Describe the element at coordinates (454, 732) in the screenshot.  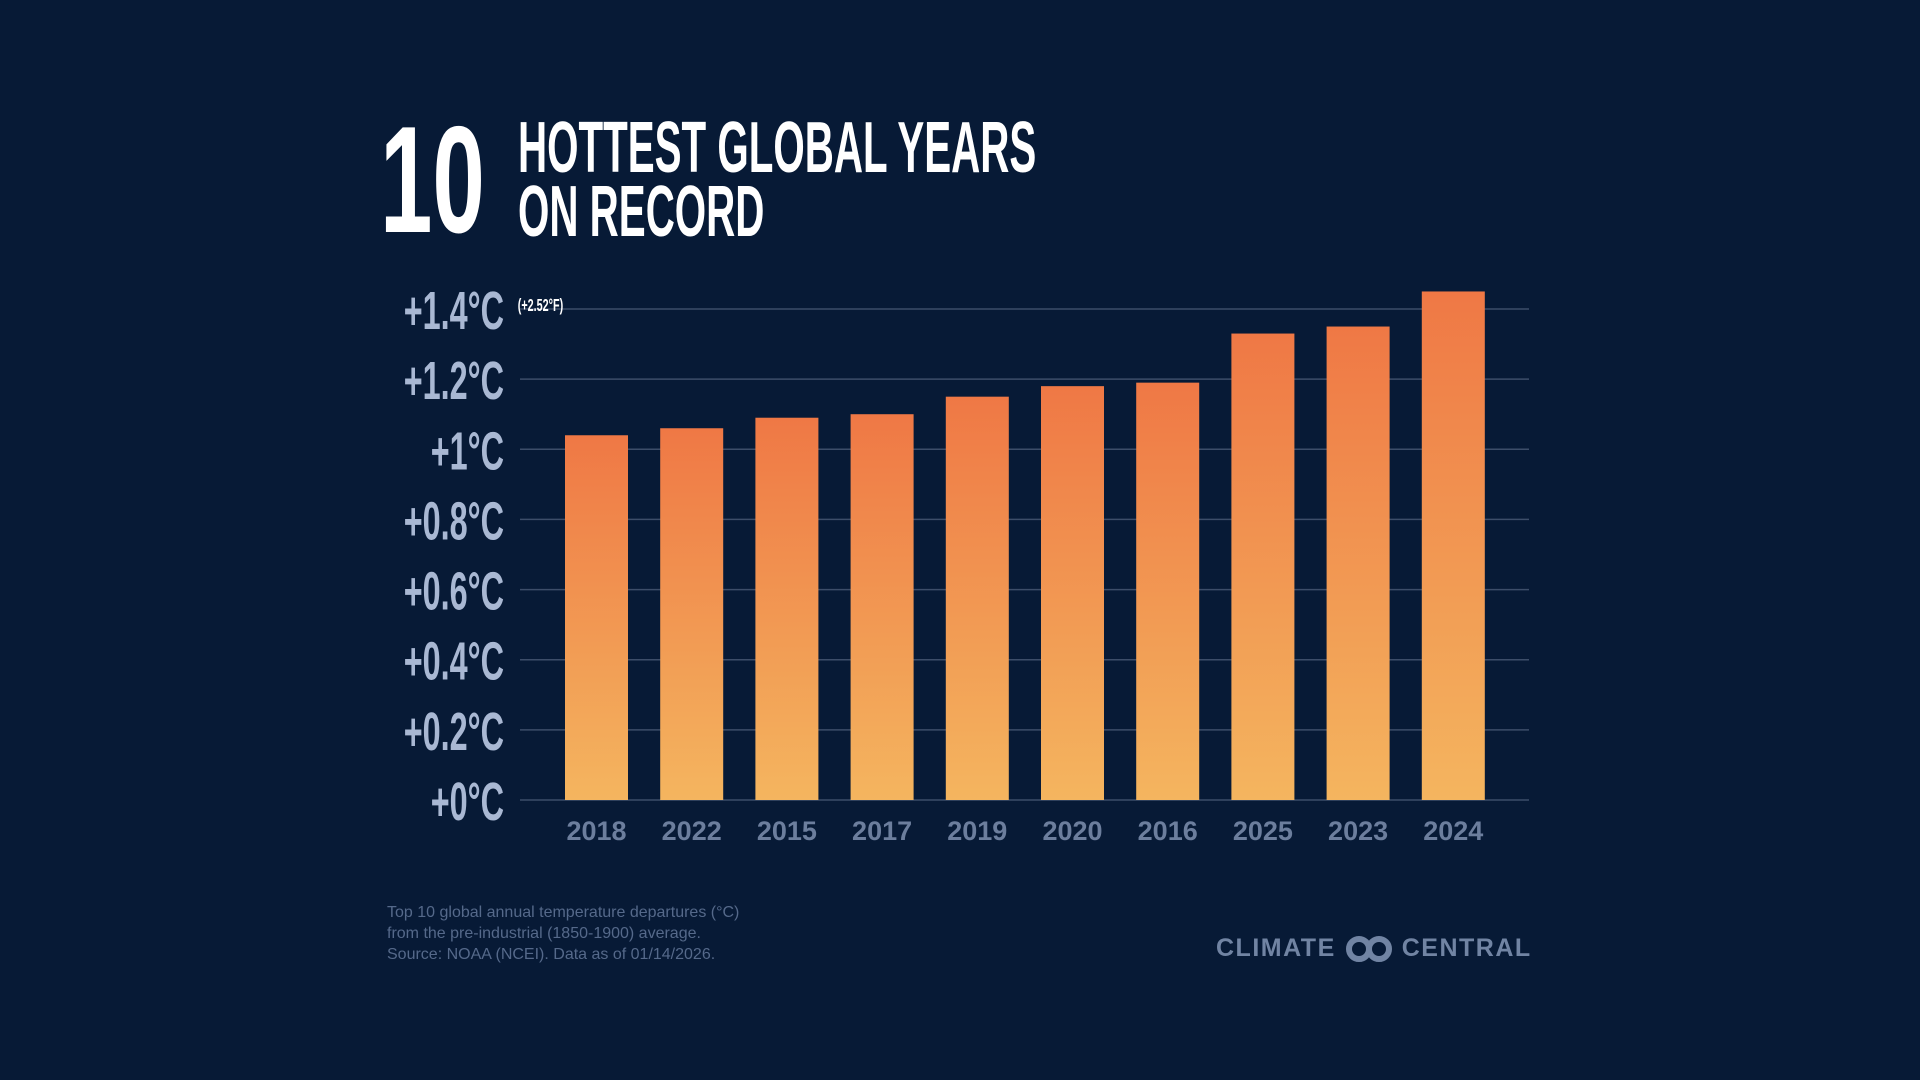
I see `y-tick-label: +0.2°C` at that location.